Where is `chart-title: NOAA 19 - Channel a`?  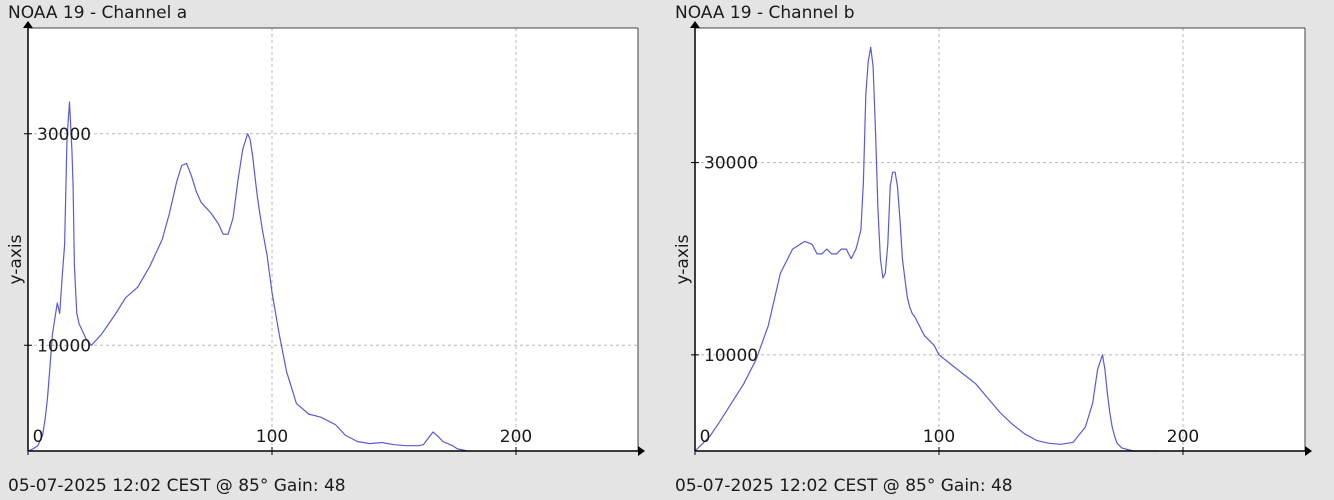
chart-title: NOAA 19 - Channel a is located at coordinates (98, 13).